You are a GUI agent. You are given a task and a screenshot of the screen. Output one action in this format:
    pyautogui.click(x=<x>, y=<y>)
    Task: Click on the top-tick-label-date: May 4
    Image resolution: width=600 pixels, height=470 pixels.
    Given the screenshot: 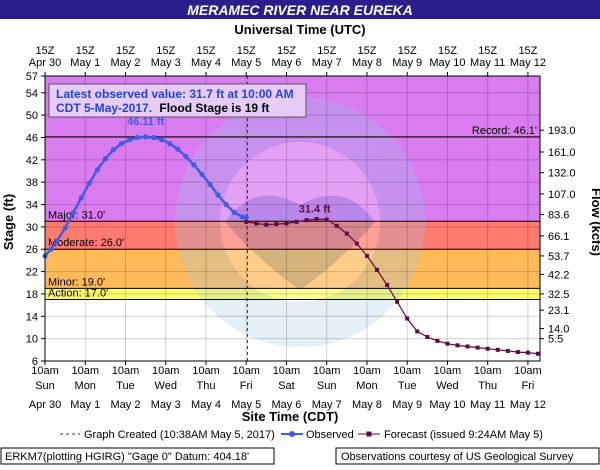 What is the action you would take?
    pyautogui.click(x=206, y=63)
    